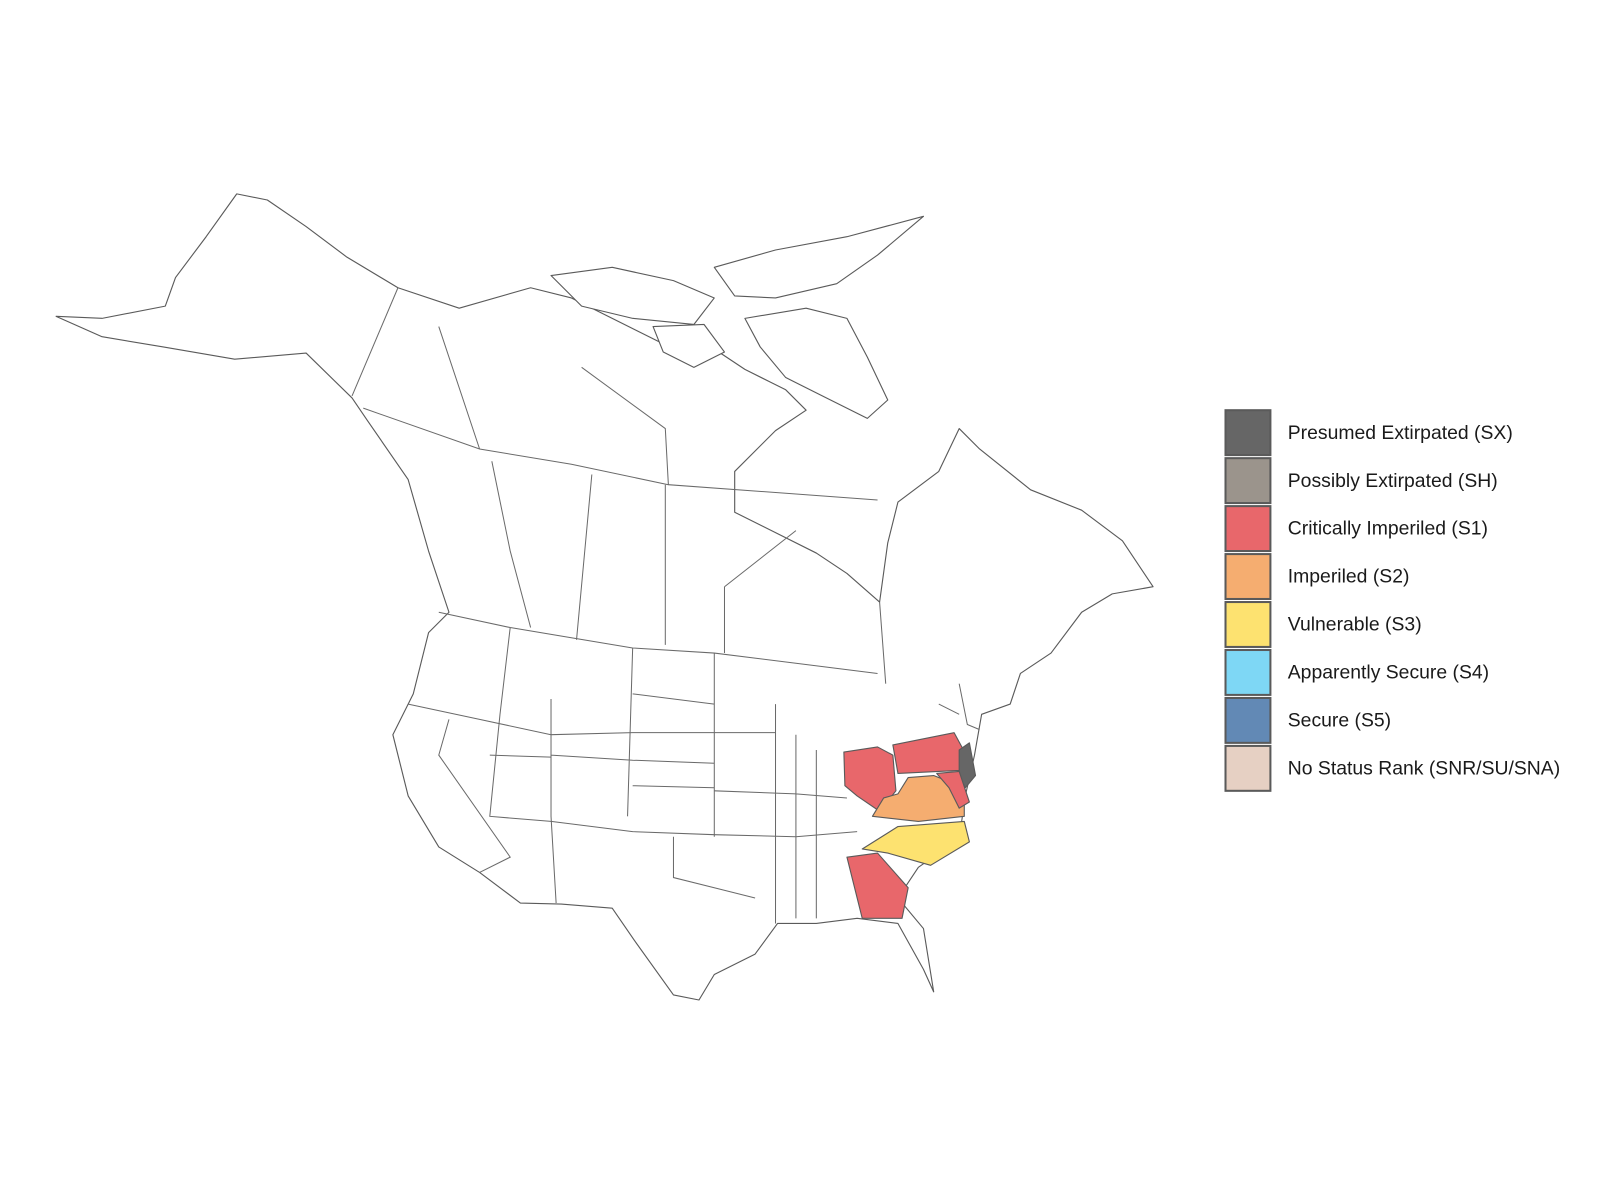  What do you see at coordinates (1388, 673) in the screenshot?
I see `legend-label: Apparently Secure (S4)` at bounding box center [1388, 673].